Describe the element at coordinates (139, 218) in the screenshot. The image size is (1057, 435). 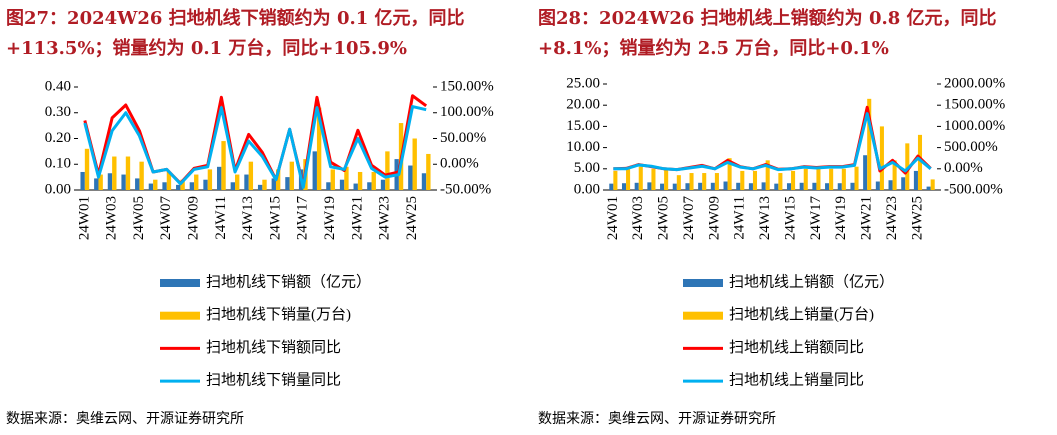
I see `x-tick-label: 24W05` at that location.